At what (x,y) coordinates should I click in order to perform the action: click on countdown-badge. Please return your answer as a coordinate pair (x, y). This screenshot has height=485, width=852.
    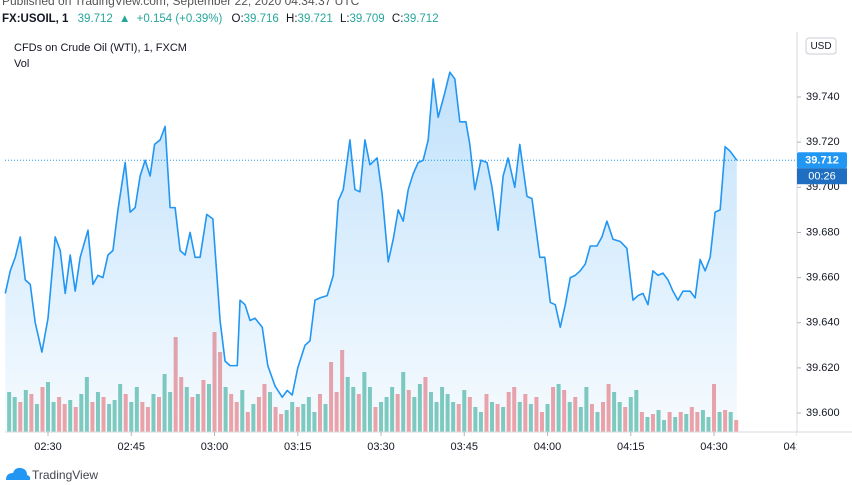
    Looking at the image, I should click on (822, 176).